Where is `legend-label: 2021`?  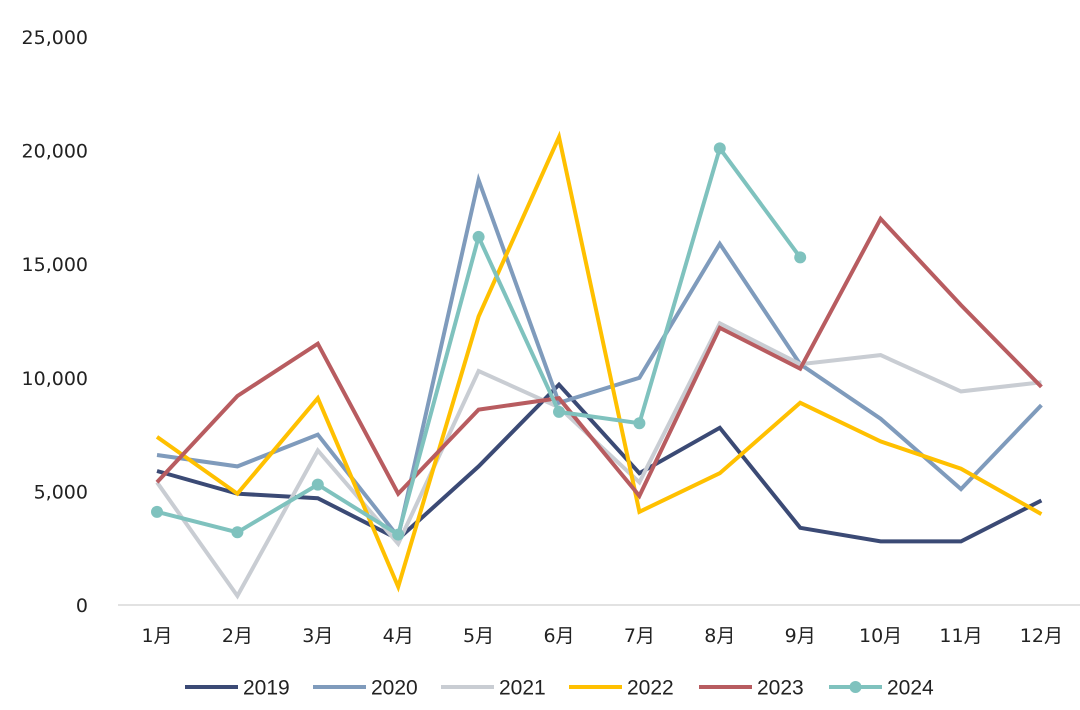 legend-label: 2021 is located at coordinates (522, 688).